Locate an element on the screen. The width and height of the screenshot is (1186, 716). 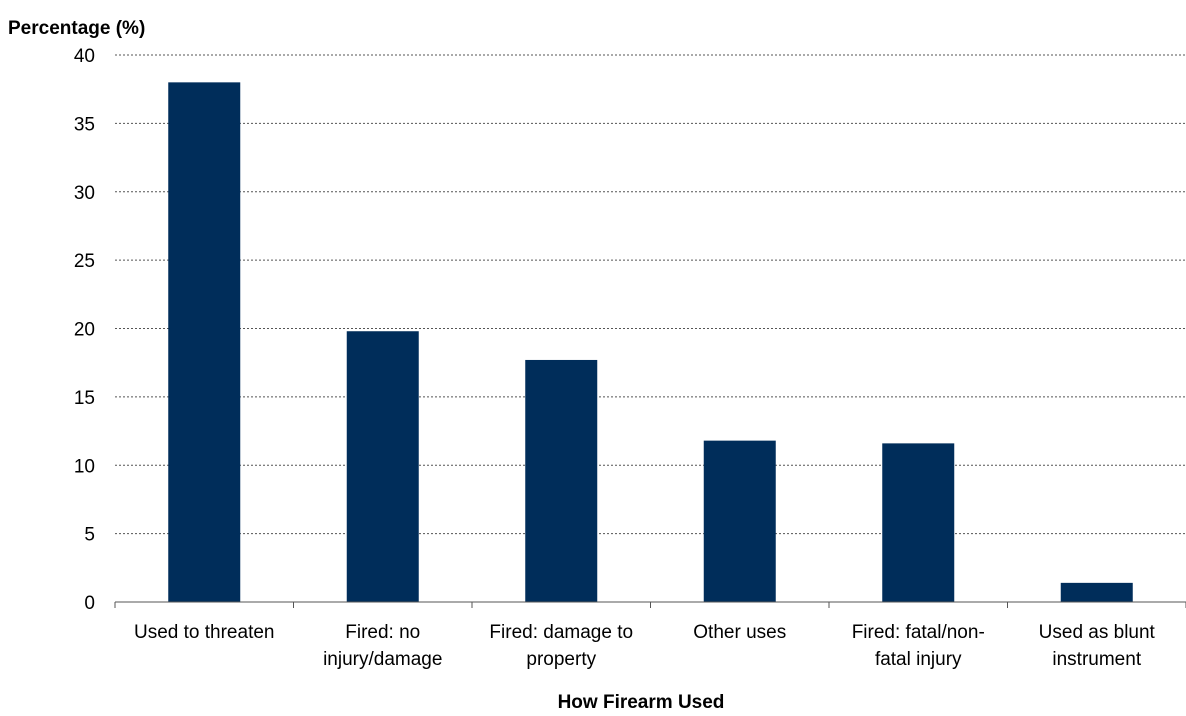
x-category-label: property is located at coordinates (561, 659).